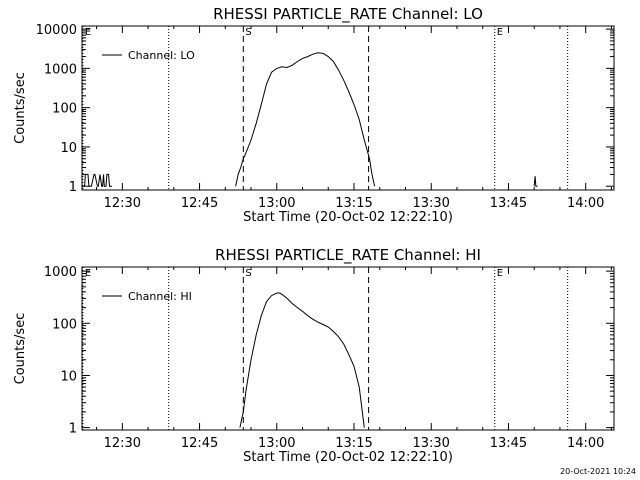 Image resolution: width=640 pixels, height=480 pixels. What do you see at coordinates (348, 217) in the screenshot?
I see `x-axis-label-lo: Start Time (20-Oct-02 12:22:10)` at bounding box center [348, 217].